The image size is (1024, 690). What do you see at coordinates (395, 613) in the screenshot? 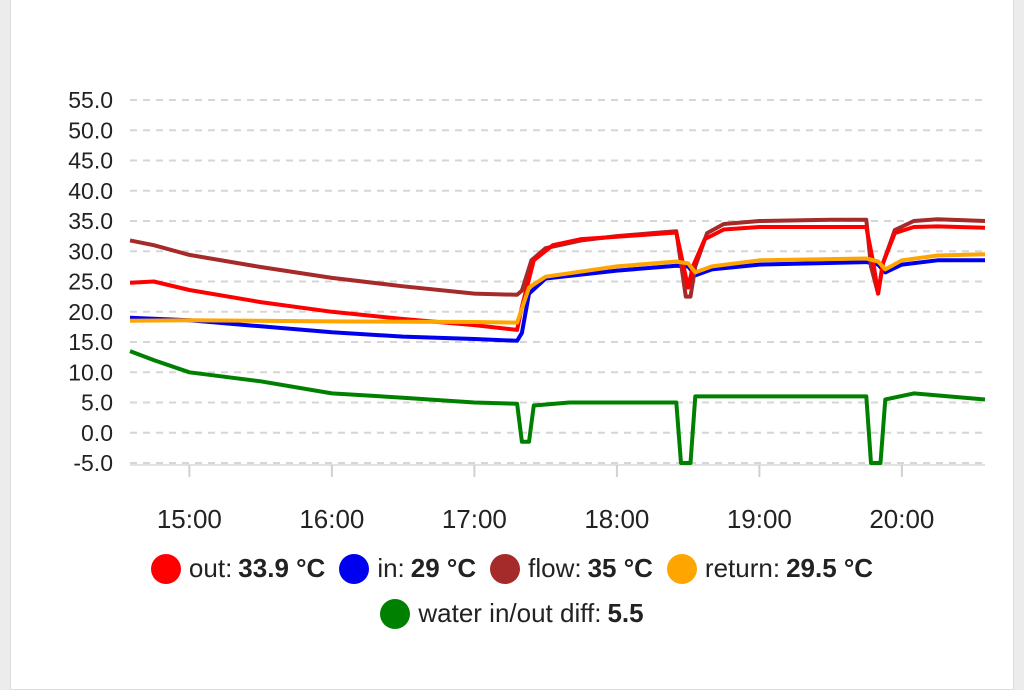
I see `legend-dot-water-diff` at bounding box center [395, 613].